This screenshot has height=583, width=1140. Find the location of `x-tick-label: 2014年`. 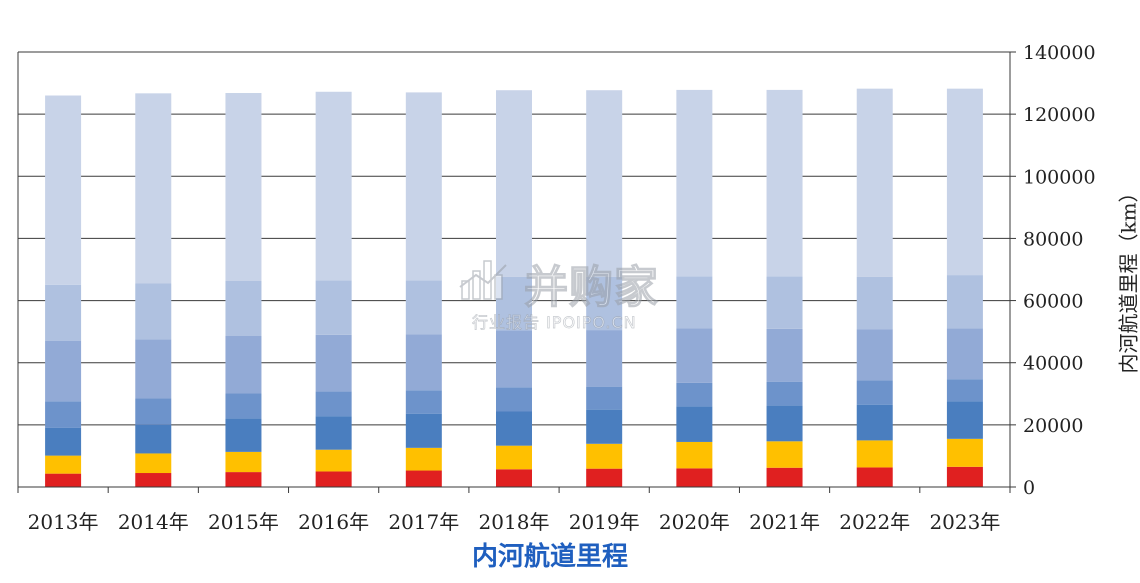

x-tick-label: 2014年 is located at coordinates (153, 522).